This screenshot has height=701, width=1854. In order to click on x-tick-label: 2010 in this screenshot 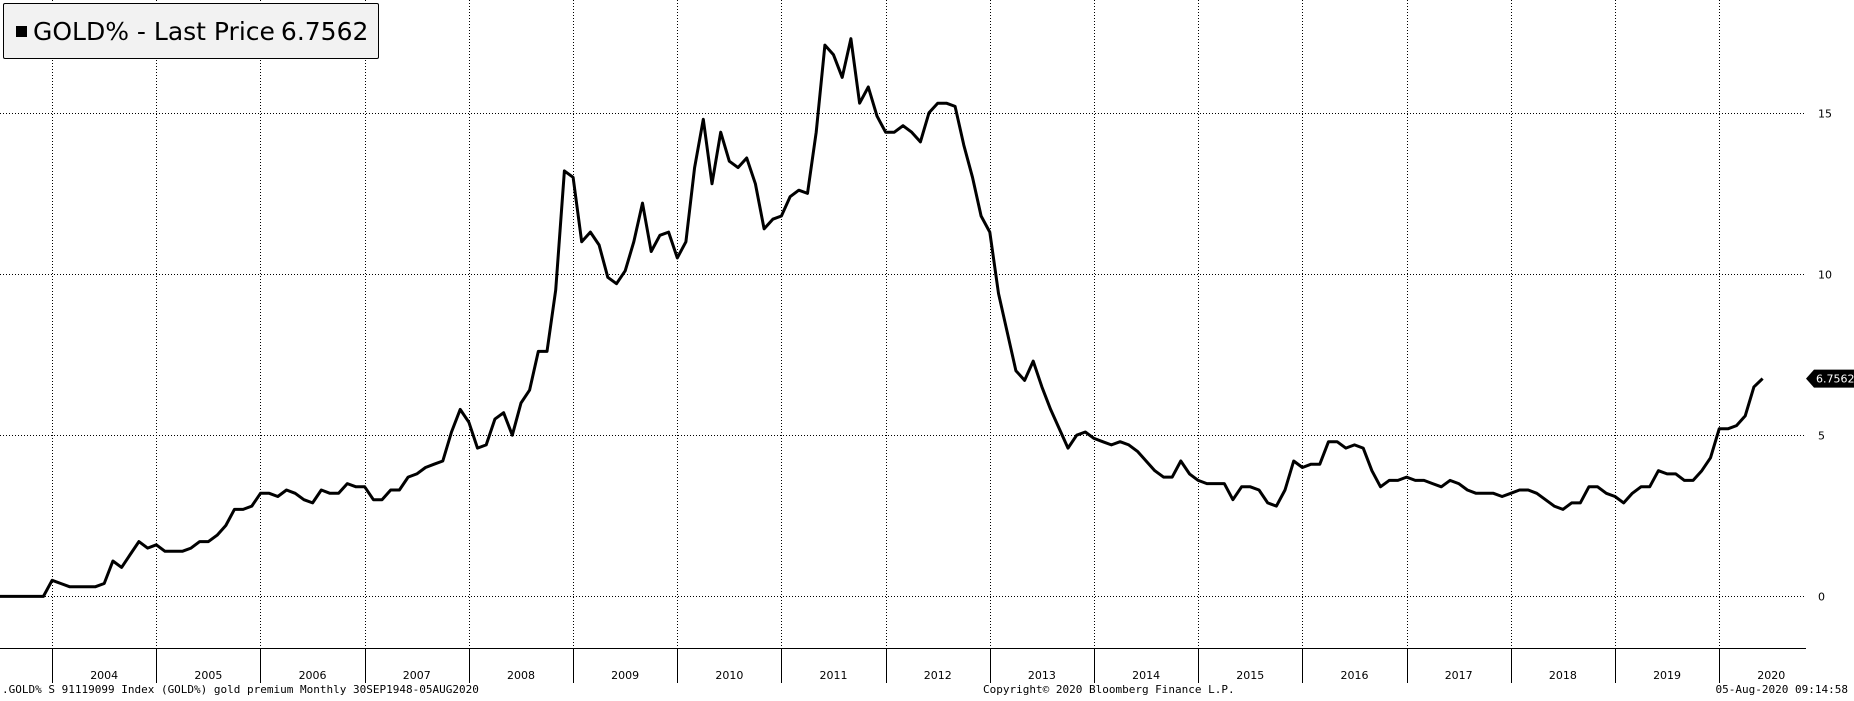, I will do `click(729, 675)`.